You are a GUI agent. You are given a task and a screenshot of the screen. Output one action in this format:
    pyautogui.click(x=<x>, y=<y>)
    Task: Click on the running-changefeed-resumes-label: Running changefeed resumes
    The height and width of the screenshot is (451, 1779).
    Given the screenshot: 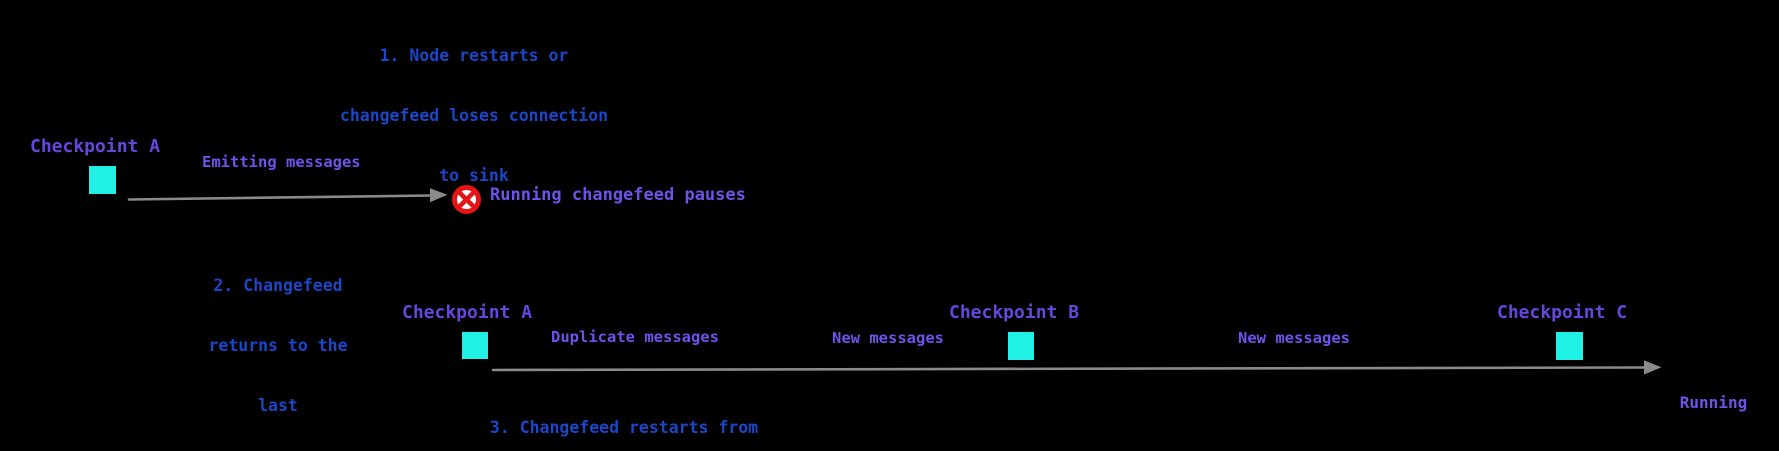 What is the action you would take?
    pyautogui.click(x=1711, y=399)
    